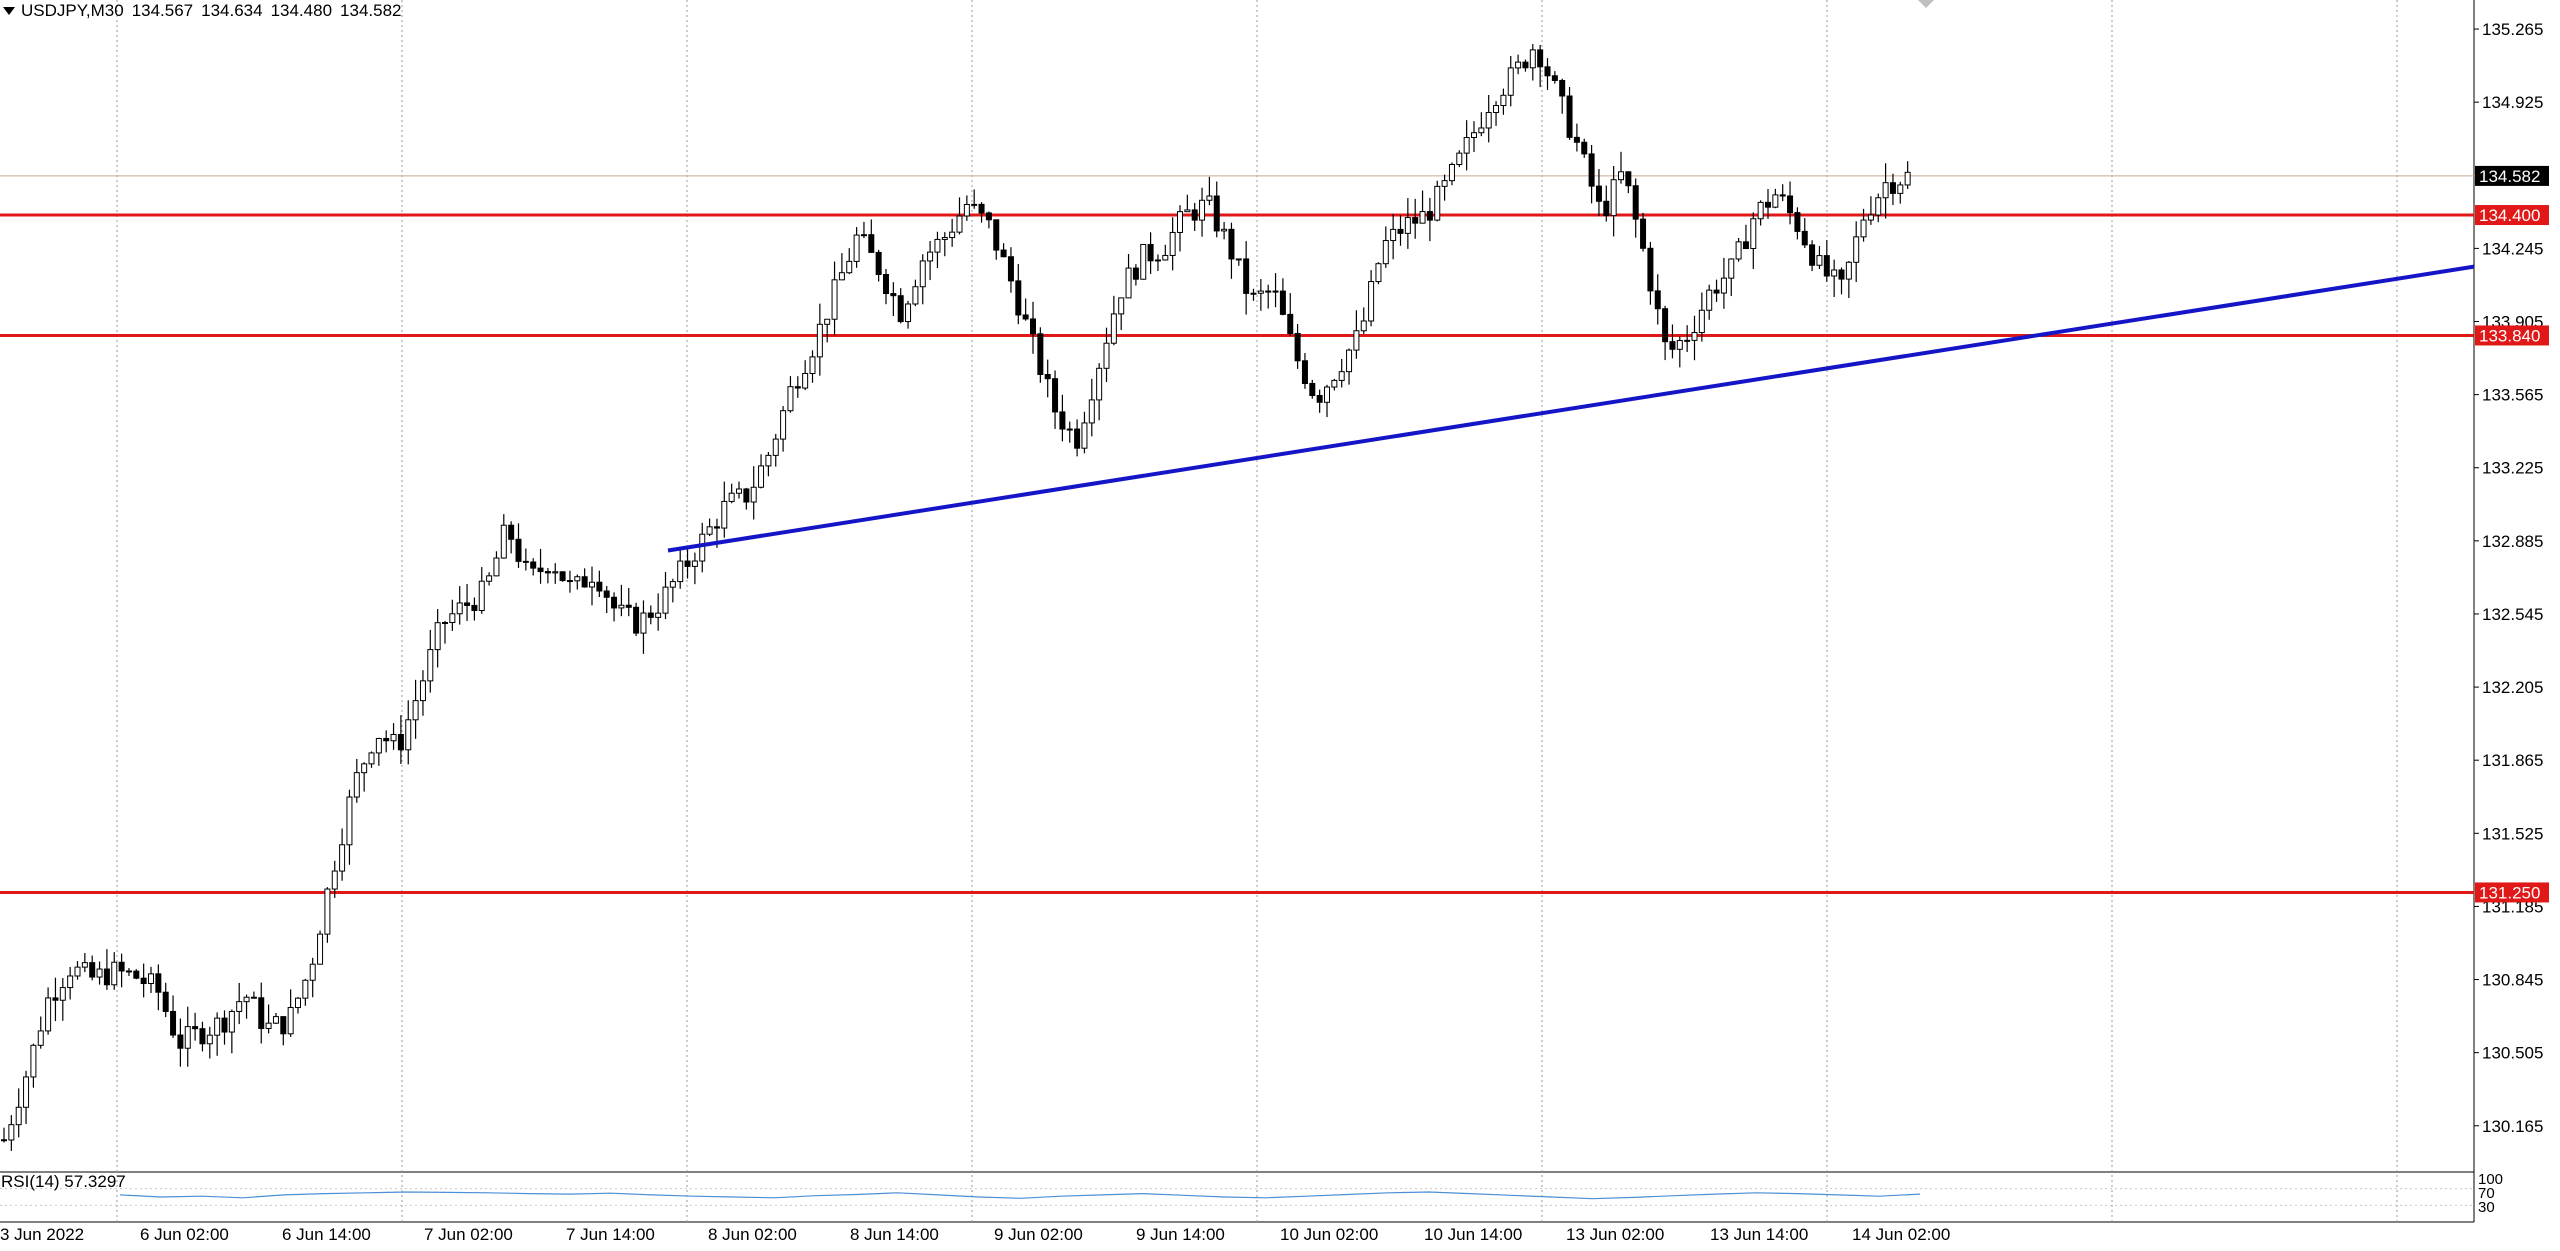 The width and height of the screenshot is (2560, 1251). Describe the element at coordinates (232, 10) in the screenshot. I see `high-value: 134.634` at that location.